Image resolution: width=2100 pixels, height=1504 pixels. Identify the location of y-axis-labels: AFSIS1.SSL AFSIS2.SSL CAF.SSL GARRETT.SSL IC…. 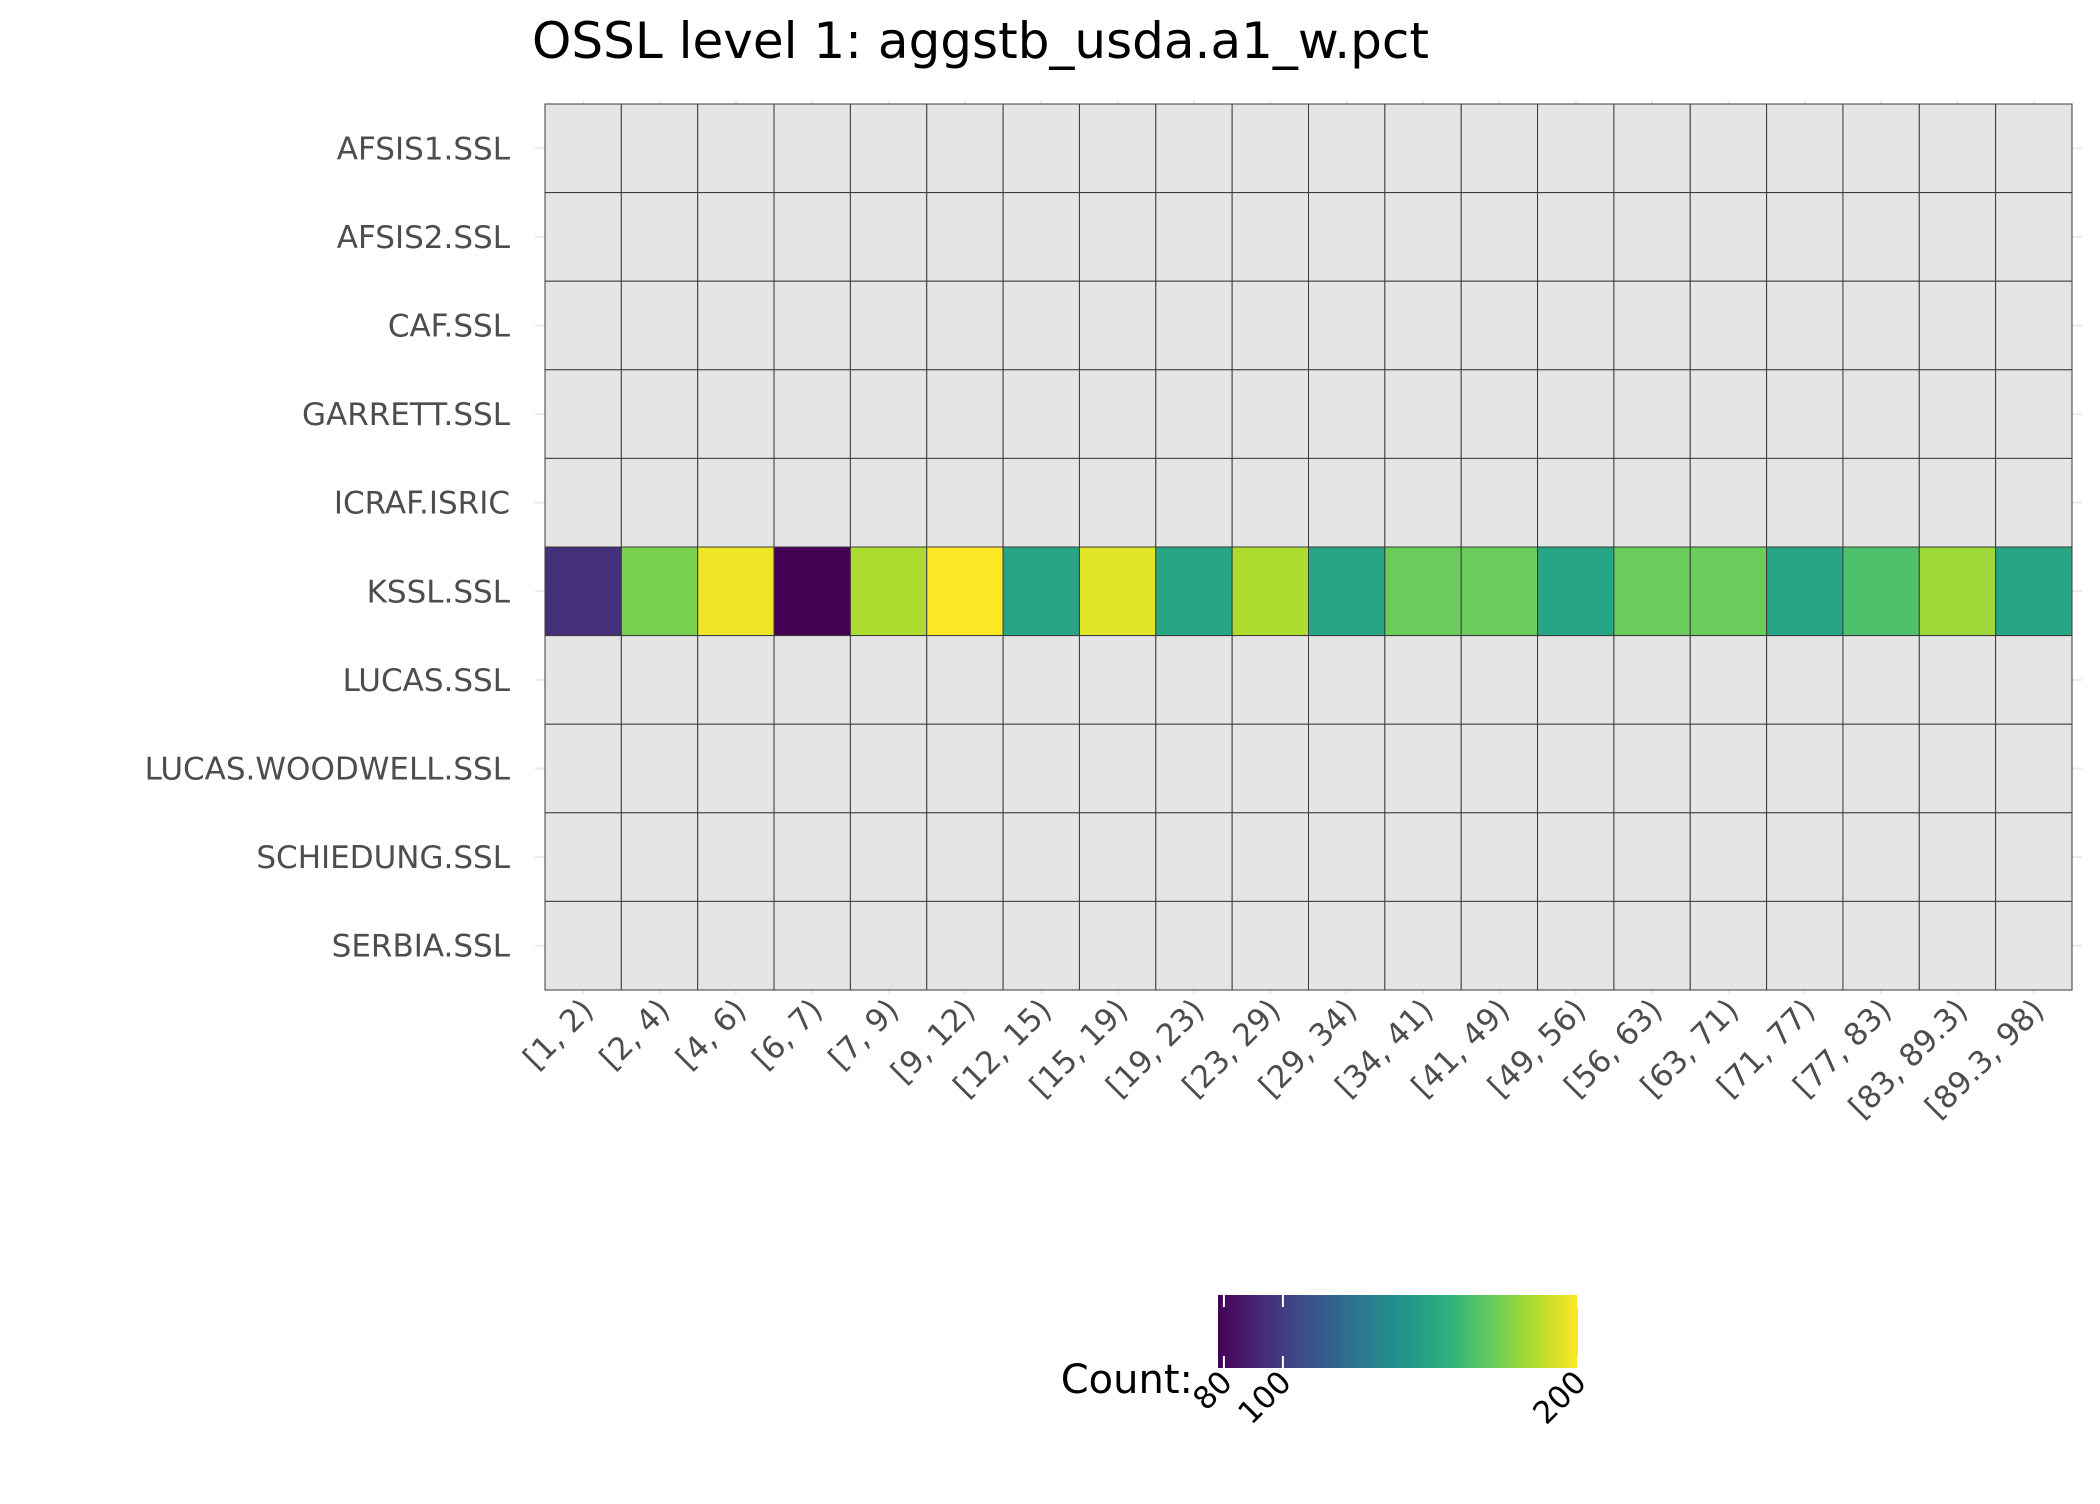
(328, 547).